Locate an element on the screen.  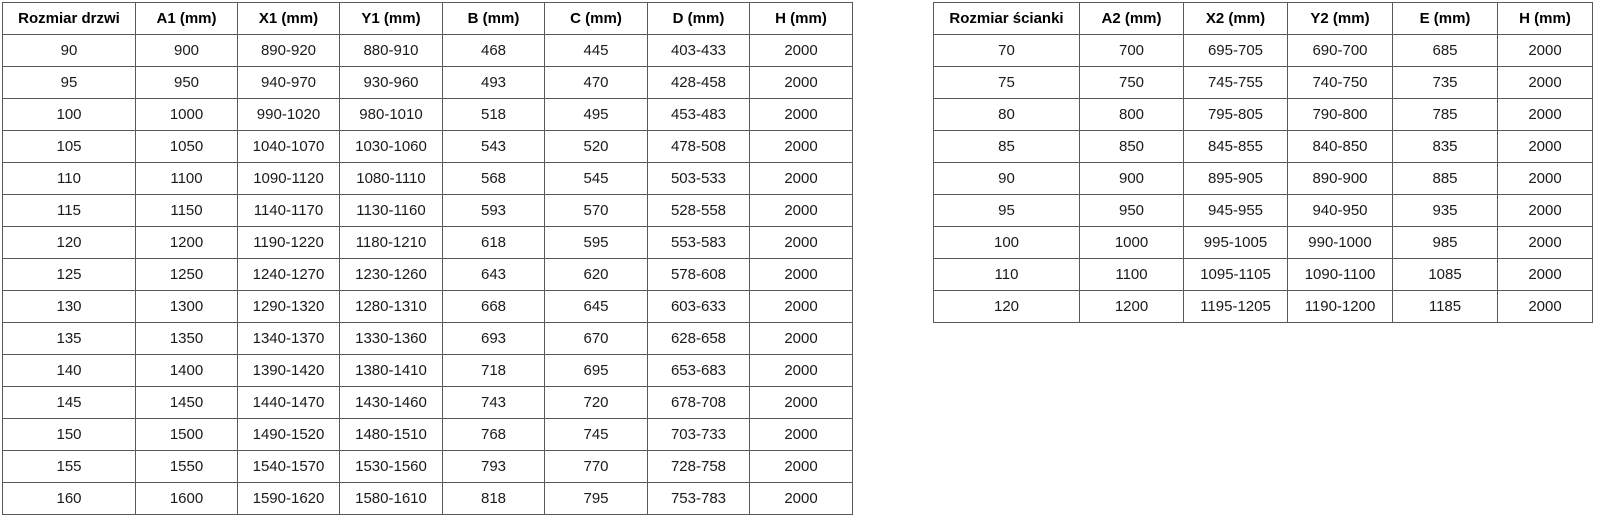
table-row: 95 950 945-955 940-950 935 2000 is located at coordinates (1263, 210).